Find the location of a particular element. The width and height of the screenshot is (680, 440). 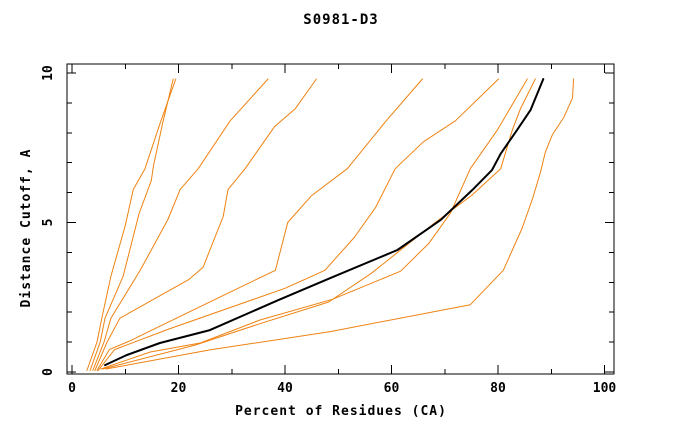

x-tick-label: 80 is located at coordinates (498, 388).